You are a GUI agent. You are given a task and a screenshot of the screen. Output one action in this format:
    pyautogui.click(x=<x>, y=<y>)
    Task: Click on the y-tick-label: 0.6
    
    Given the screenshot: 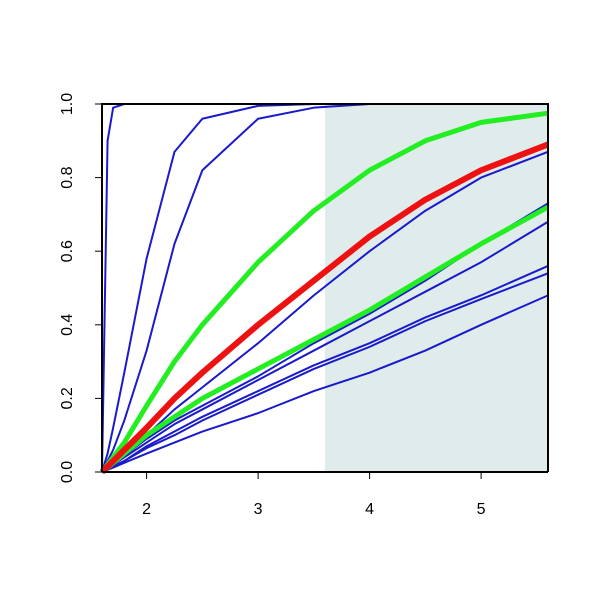 What is the action you would take?
    pyautogui.click(x=67, y=251)
    